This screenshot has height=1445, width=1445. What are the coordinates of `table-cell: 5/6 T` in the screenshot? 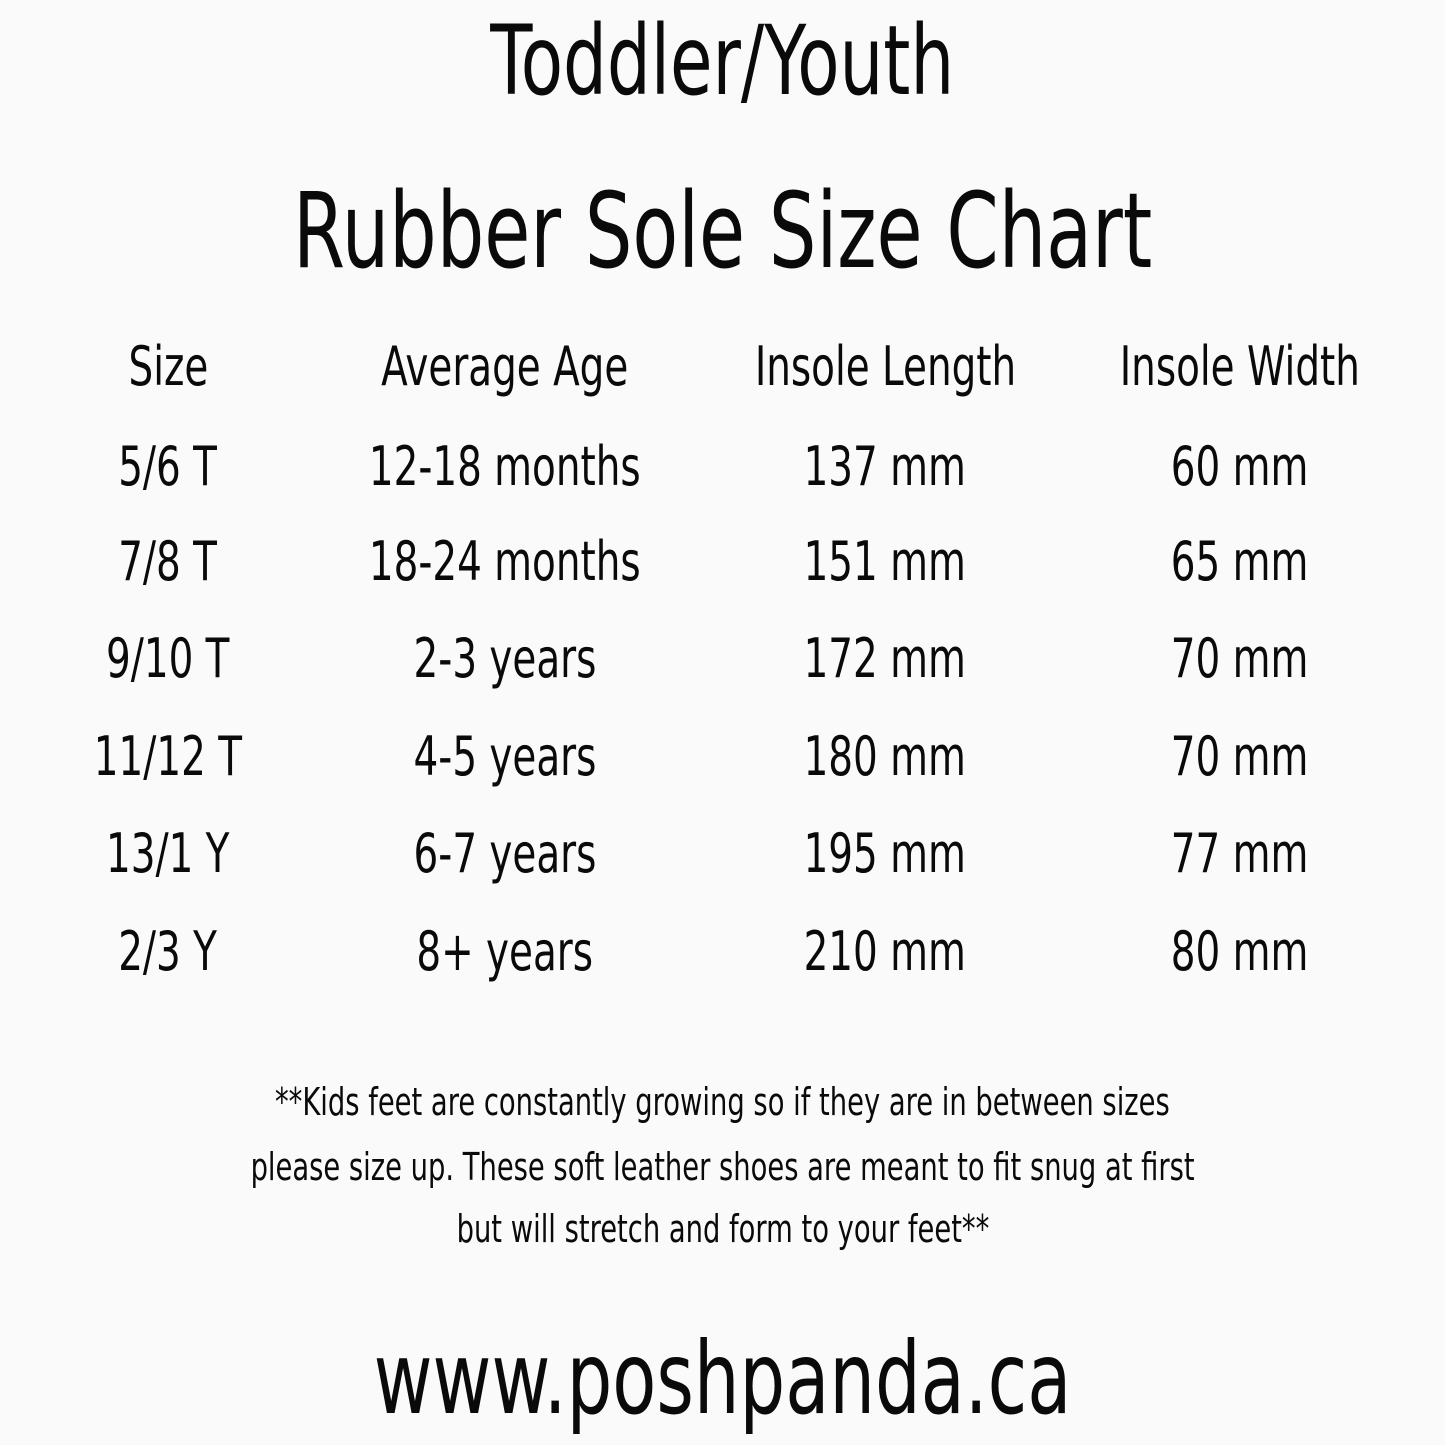 It's located at (168, 466).